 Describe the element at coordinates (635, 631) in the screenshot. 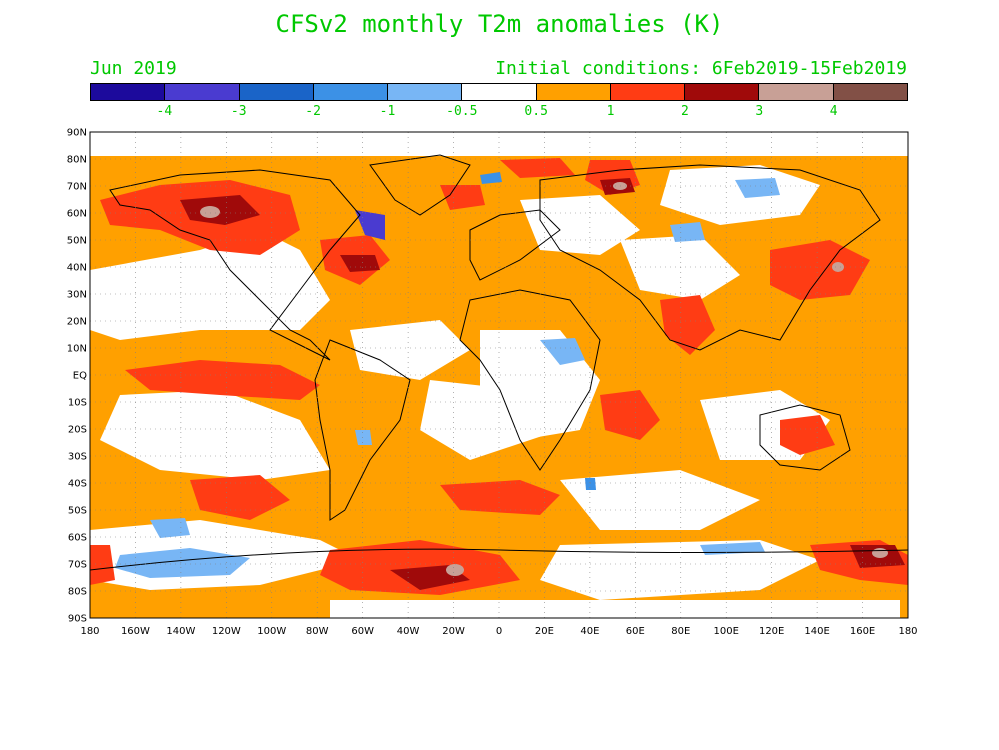

I see `longitude-label: 60E` at that location.